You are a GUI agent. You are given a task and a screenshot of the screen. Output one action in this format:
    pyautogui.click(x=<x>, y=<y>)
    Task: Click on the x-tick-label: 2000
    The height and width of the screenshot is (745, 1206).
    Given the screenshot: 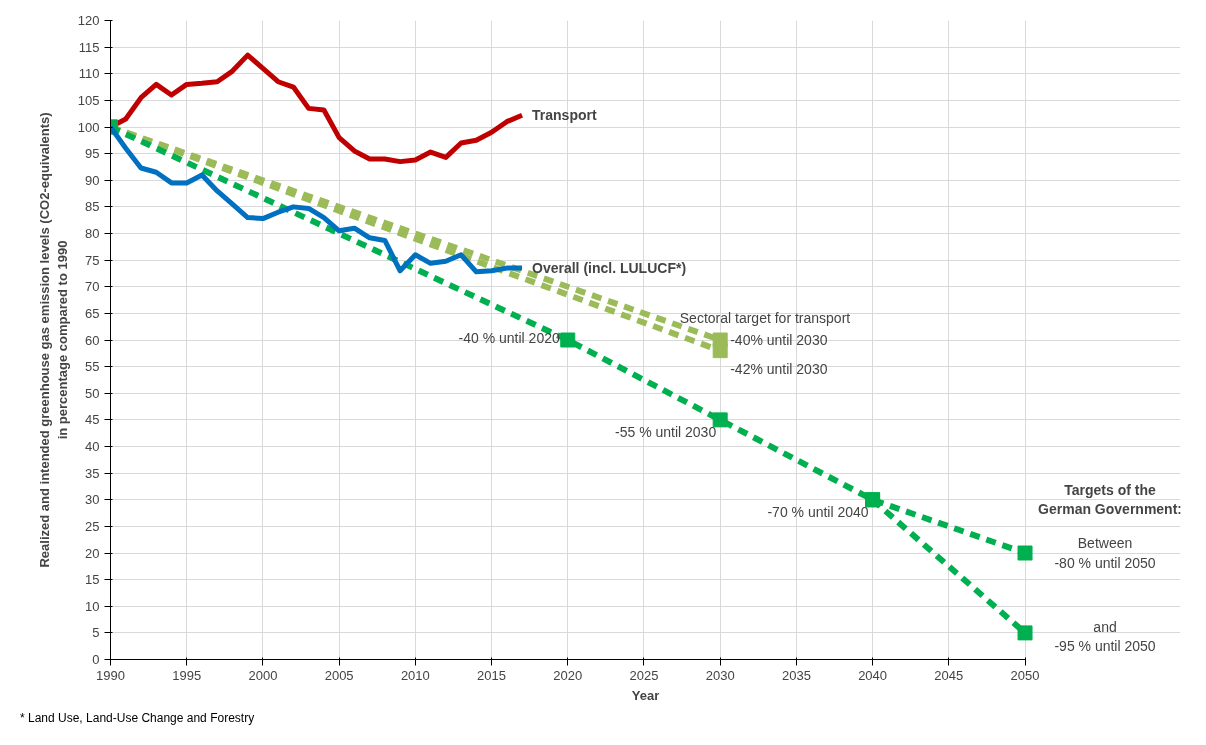 What is the action you would take?
    pyautogui.click(x=263, y=675)
    